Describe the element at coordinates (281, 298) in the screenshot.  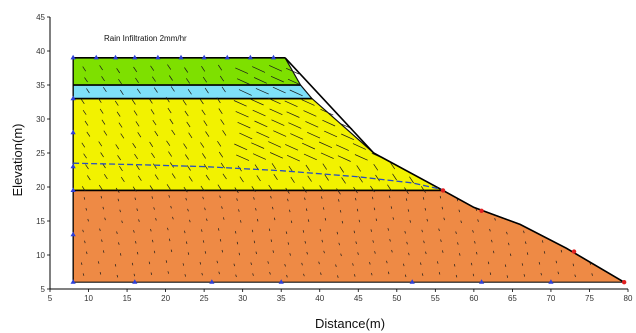
I see `x-tick-label: 35` at that location.